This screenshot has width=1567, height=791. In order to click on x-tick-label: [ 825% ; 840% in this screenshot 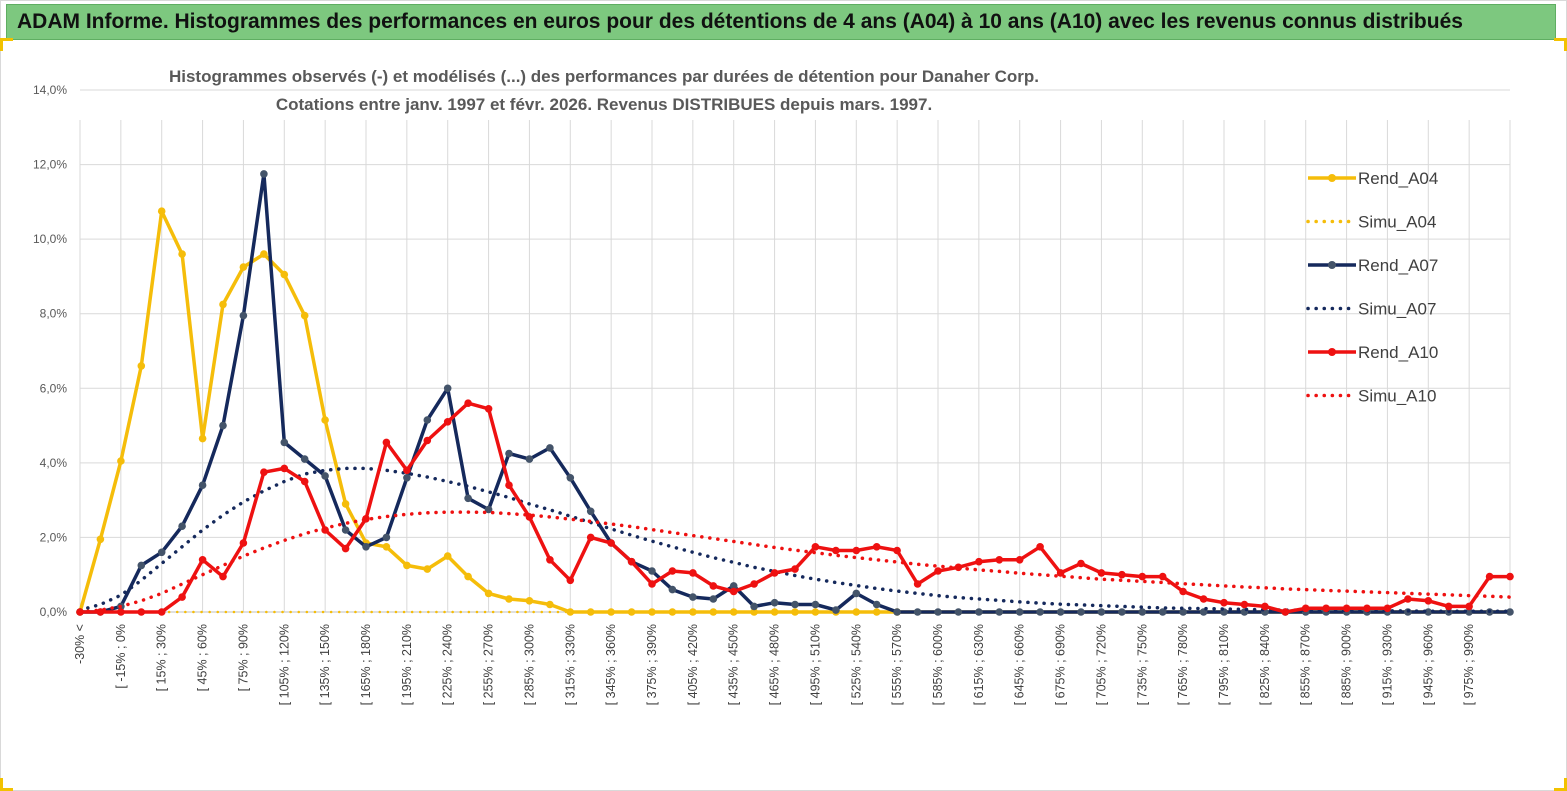, I will do `click(1265, 664)`.